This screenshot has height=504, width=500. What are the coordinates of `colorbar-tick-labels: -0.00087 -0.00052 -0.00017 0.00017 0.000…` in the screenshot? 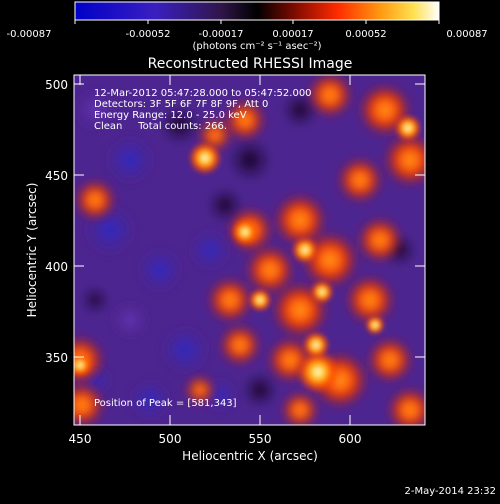 It's located at (247, 34).